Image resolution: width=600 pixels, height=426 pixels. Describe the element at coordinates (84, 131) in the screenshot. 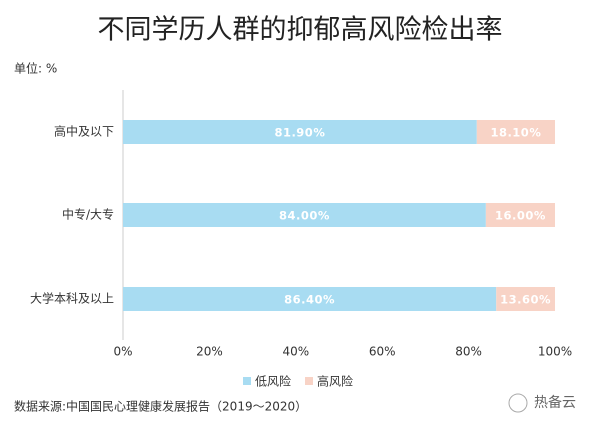

I see `y-tick-label: 高中及以下` at that location.